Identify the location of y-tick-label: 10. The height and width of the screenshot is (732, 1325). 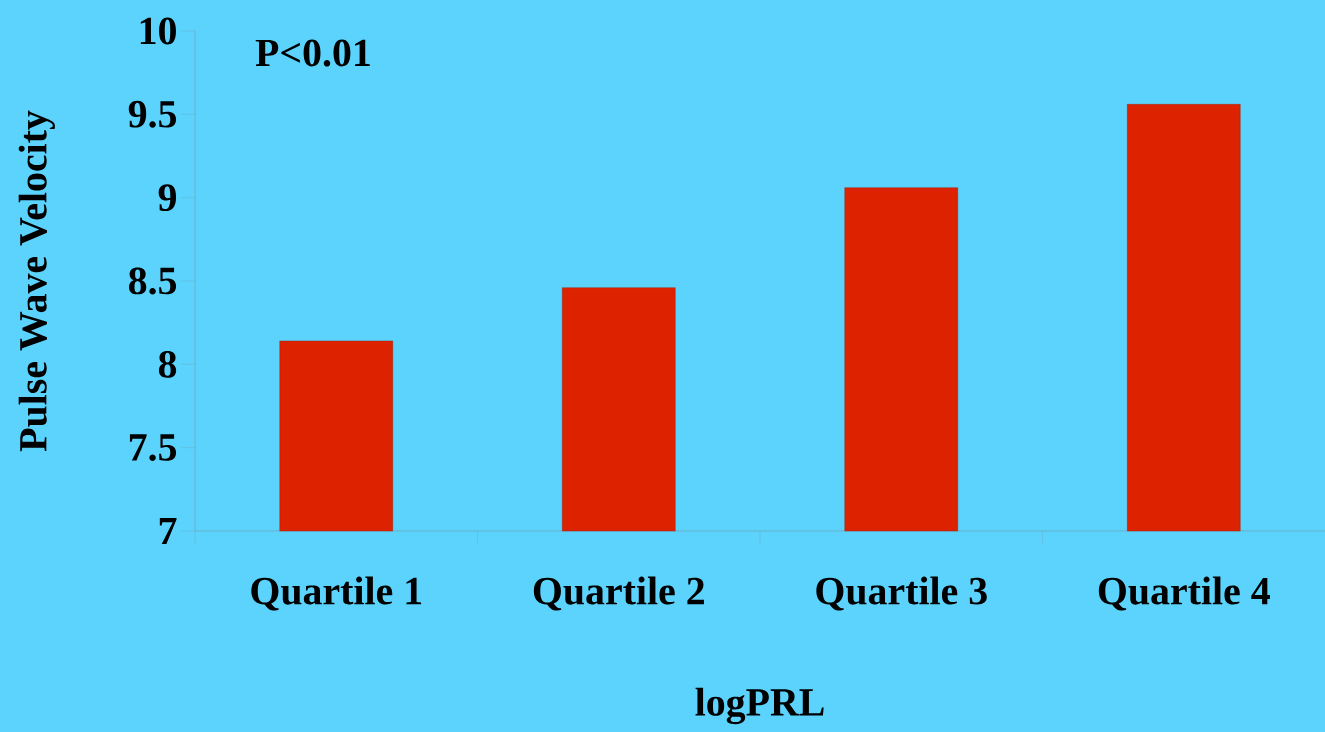
(158, 31).